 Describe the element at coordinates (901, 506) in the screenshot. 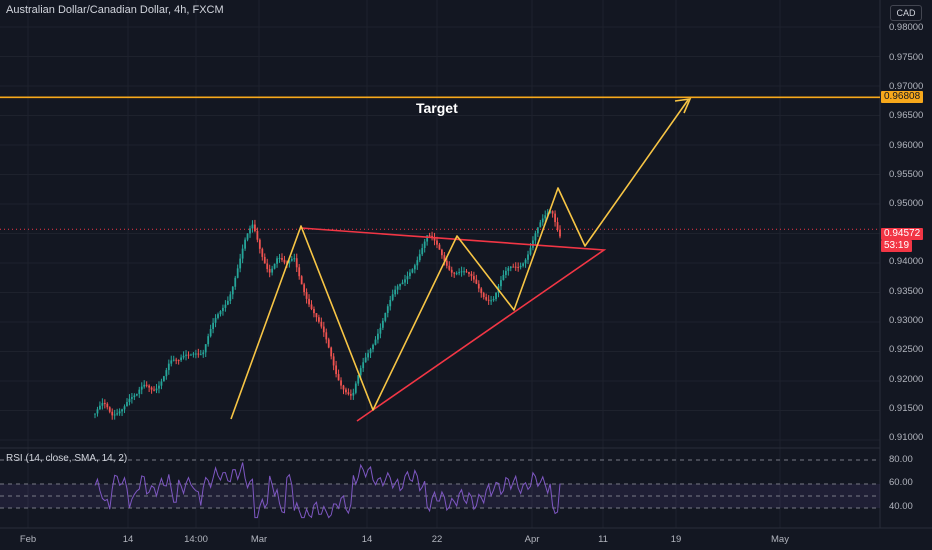

I see `rsi-tick: 40.00` at that location.